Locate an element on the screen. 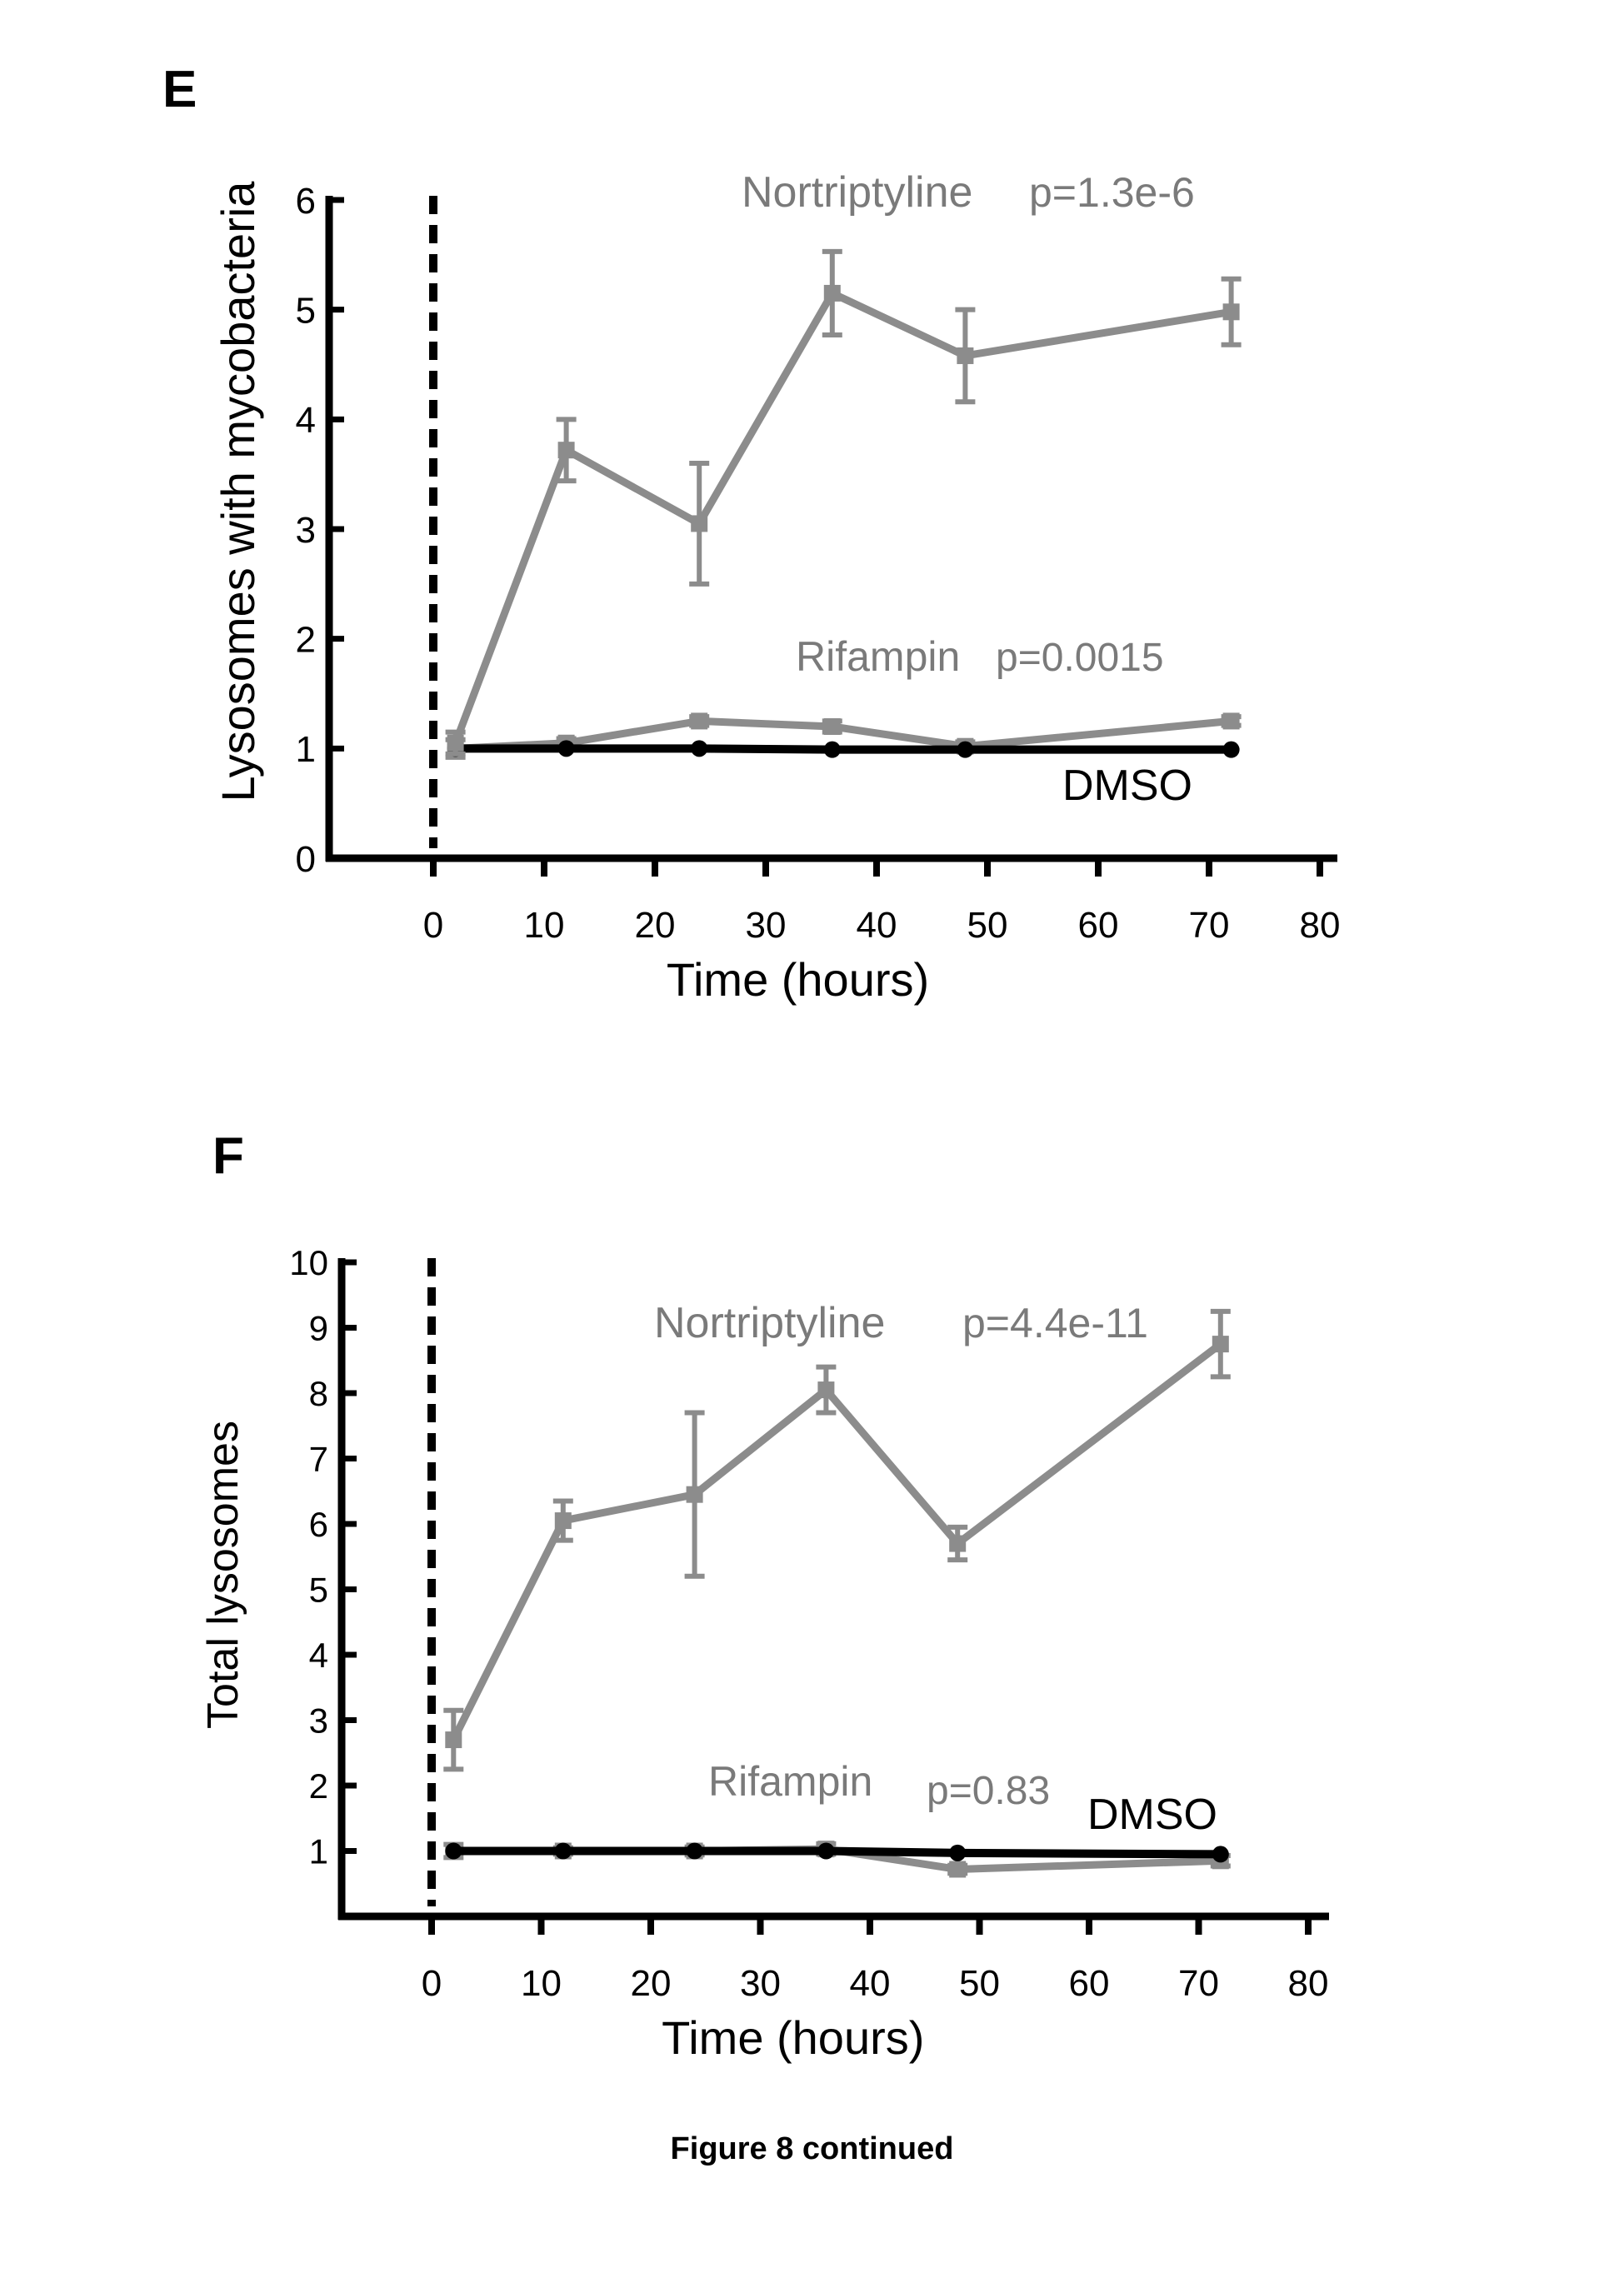  x-tick-label: 70 is located at coordinates (1198, 1983).